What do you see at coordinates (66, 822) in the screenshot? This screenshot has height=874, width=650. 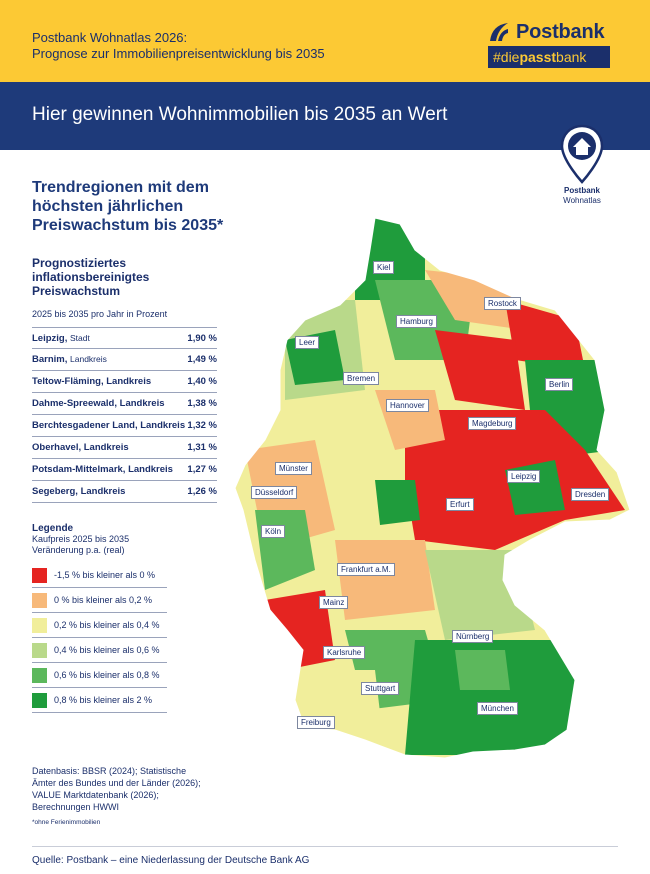 I see `footnote: *ohne Ferienimmobilien` at bounding box center [66, 822].